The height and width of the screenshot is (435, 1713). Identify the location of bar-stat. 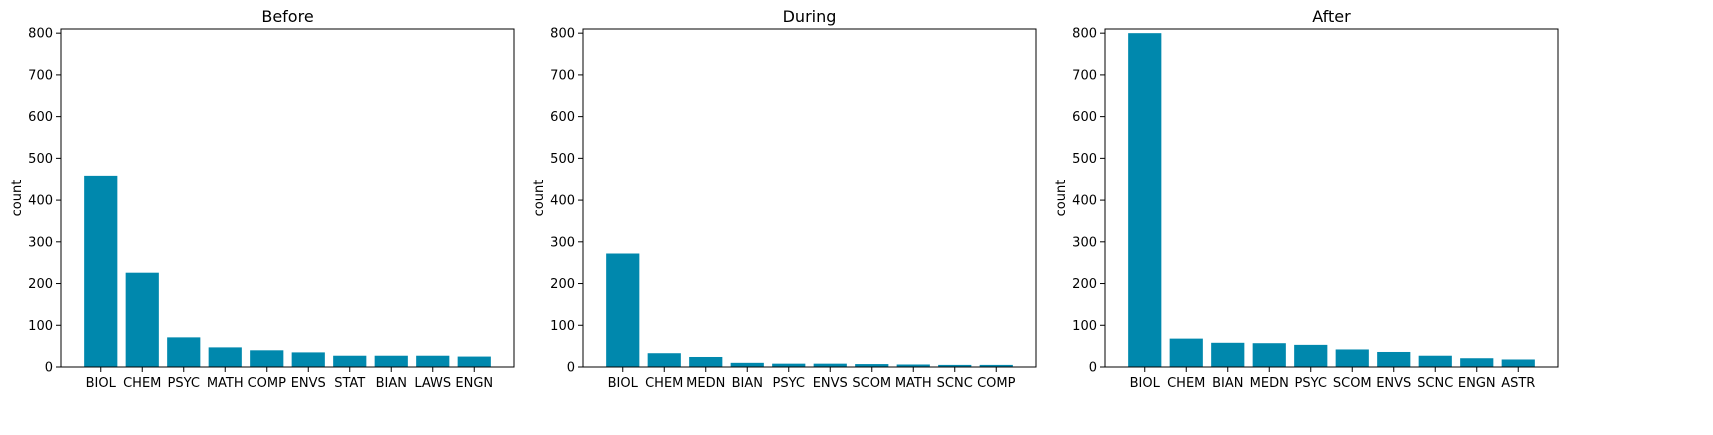
(350, 361).